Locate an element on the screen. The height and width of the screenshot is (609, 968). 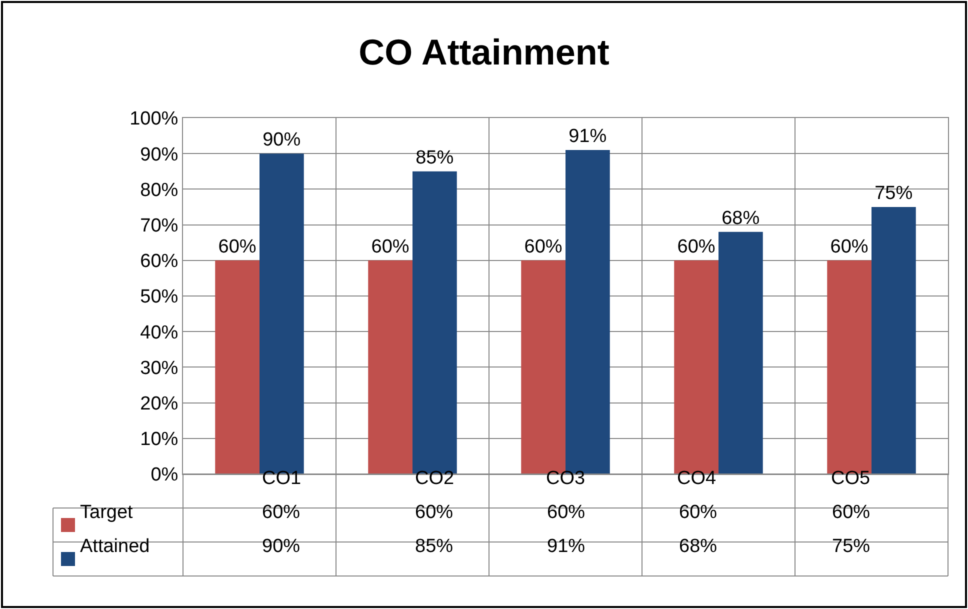
legend-label: Target is located at coordinates (107, 512).